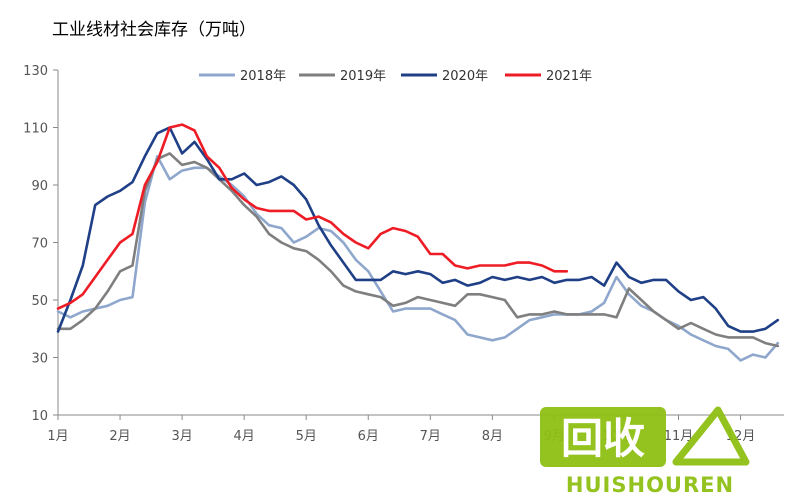 This screenshot has width=800, height=500. Describe the element at coordinates (39, 416) in the screenshot. I see `y-tick-label: 10` at that location.